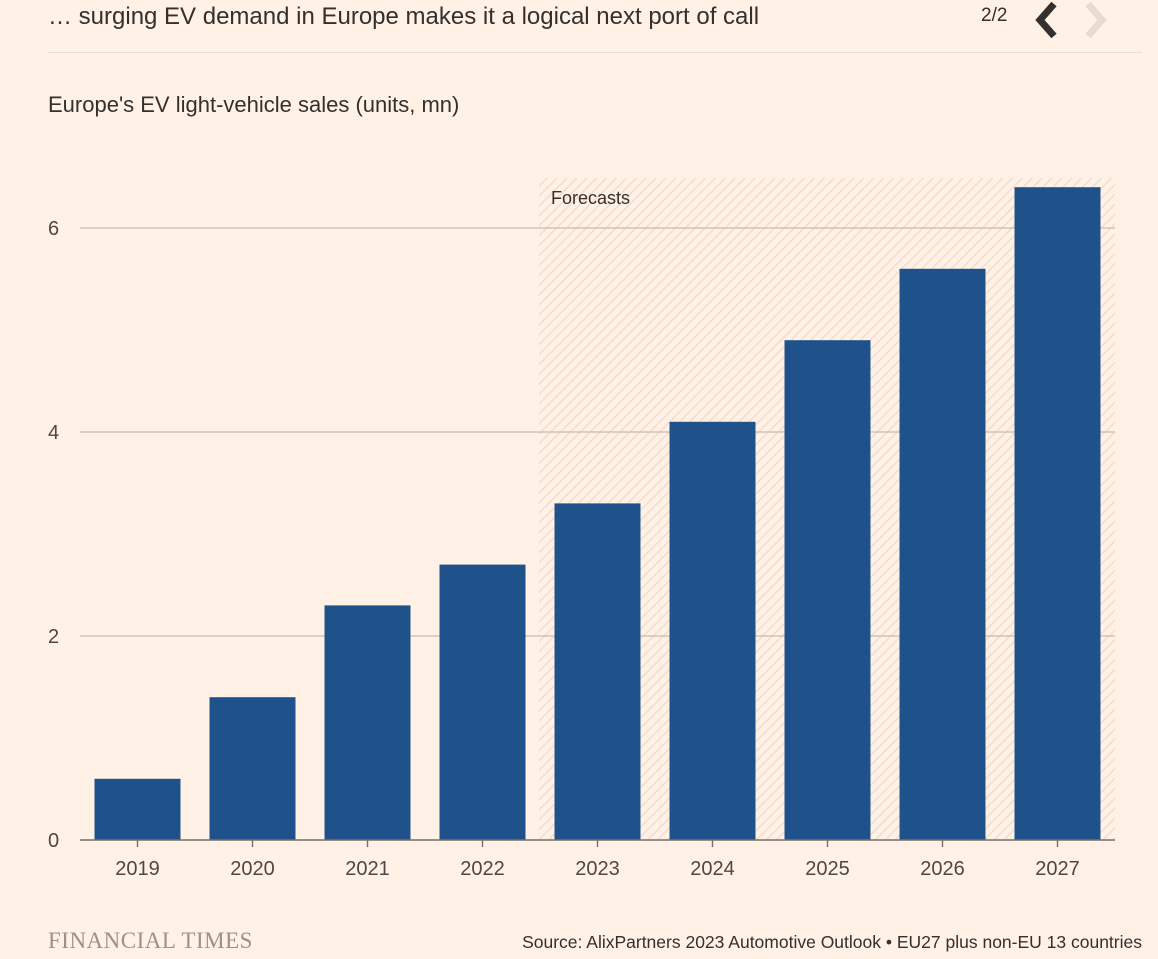 Image resolution: width=1158 pixels, height=959 pixels. Describe the element at coordinates (252, 869) in the screenshot. I see `x-tick-label: 2020` at that location.